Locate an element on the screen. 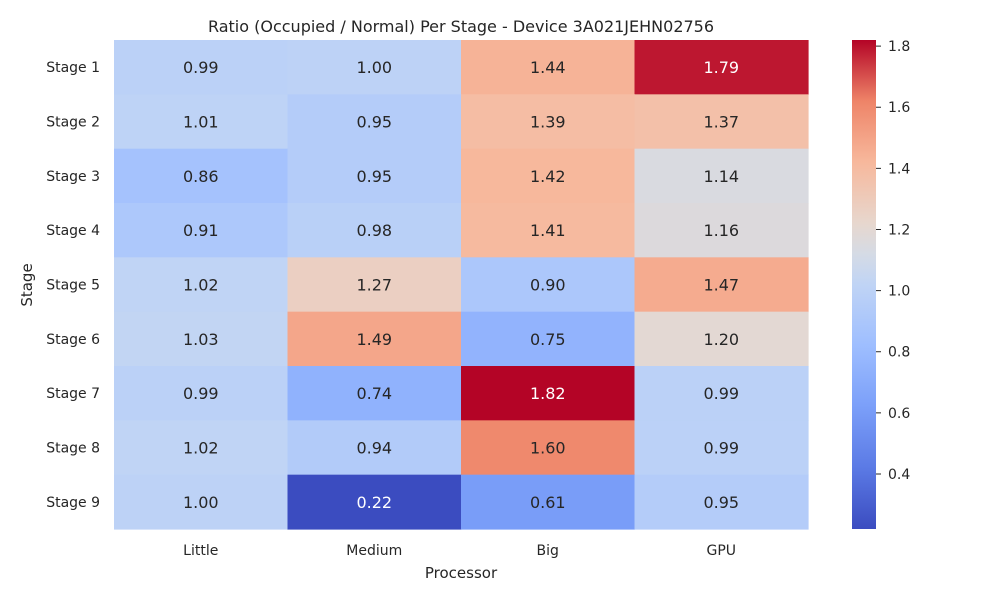  colorbar-tick-label: 0.6 is located at coordinates (899, 414).